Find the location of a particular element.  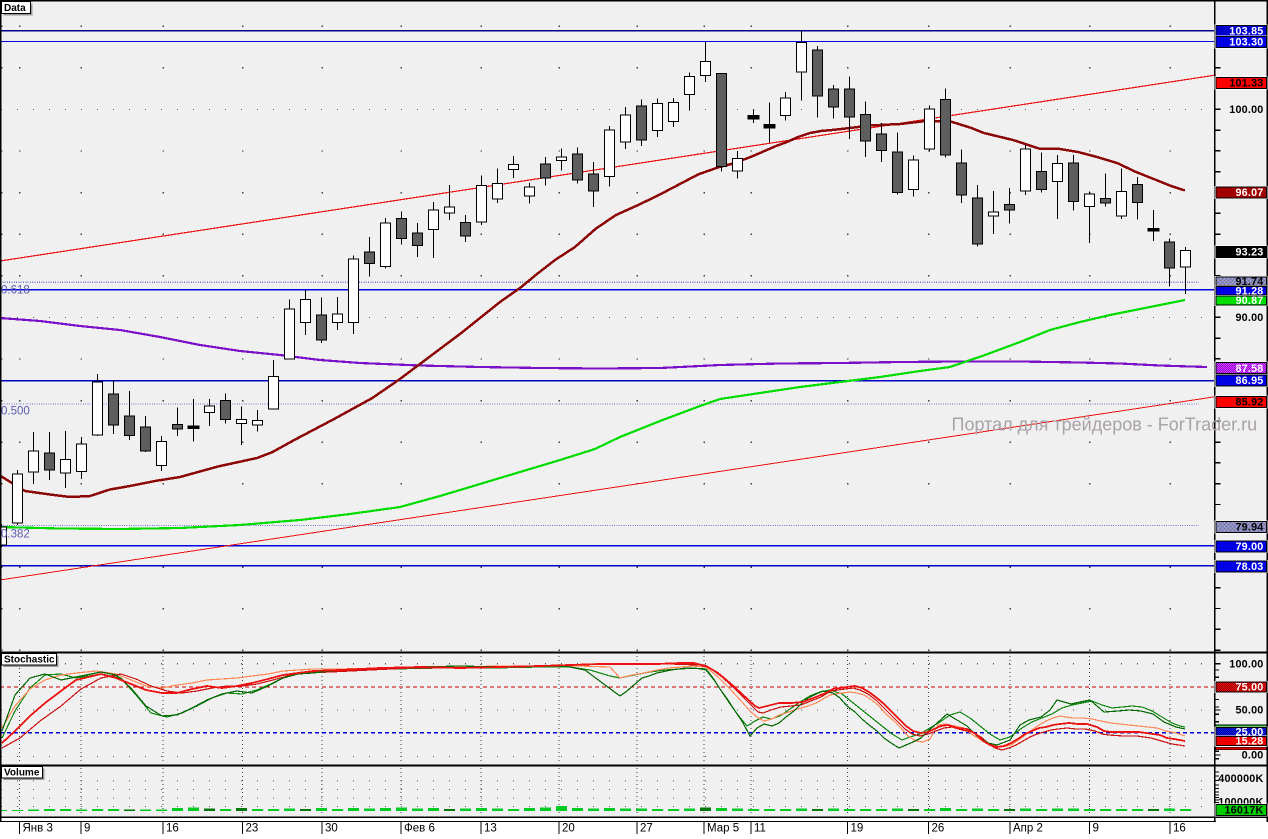

svg-text: 11 is located at coordinates (760, 829).